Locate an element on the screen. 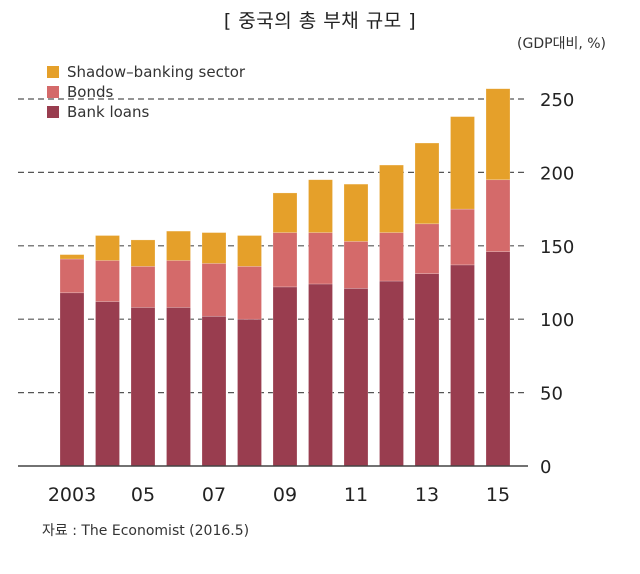 Image resolution: width=640 pixels, height=574 pixels. y-tick-label-100: 100 is located at coordinates (557, 320).